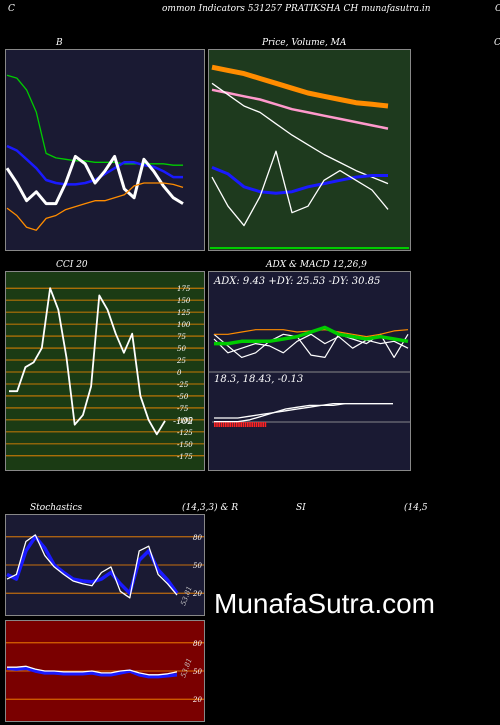 This screenshot has height=725, width=500. What do you see at coordinates (210, 508) in the screenshot?
I see `stochastics-params: (14,3,3) & R` at bounding box center [210, 508].